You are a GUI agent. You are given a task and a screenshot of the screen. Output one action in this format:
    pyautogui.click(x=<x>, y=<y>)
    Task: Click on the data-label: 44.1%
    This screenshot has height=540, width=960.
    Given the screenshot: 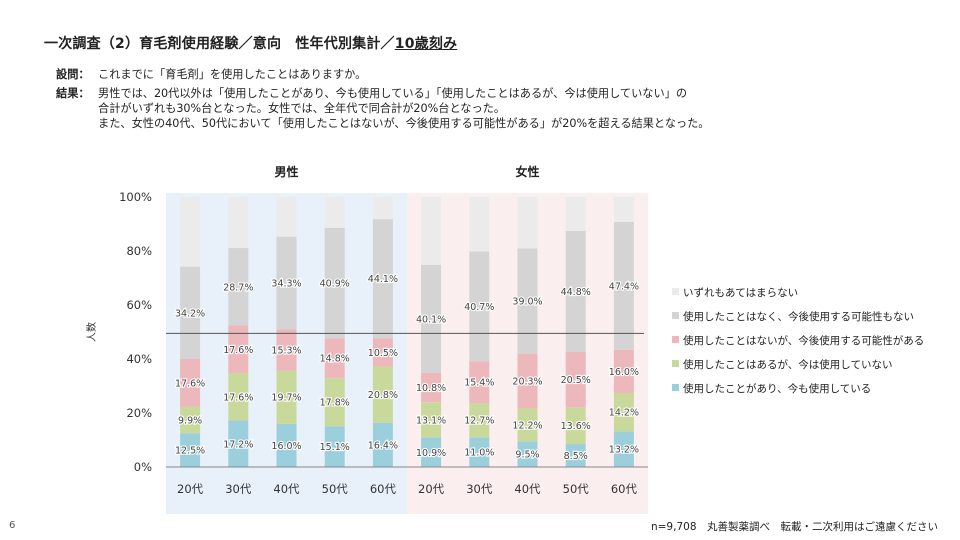 What is the action you would take?
    pyautogui.click(x=383, y=279)
    